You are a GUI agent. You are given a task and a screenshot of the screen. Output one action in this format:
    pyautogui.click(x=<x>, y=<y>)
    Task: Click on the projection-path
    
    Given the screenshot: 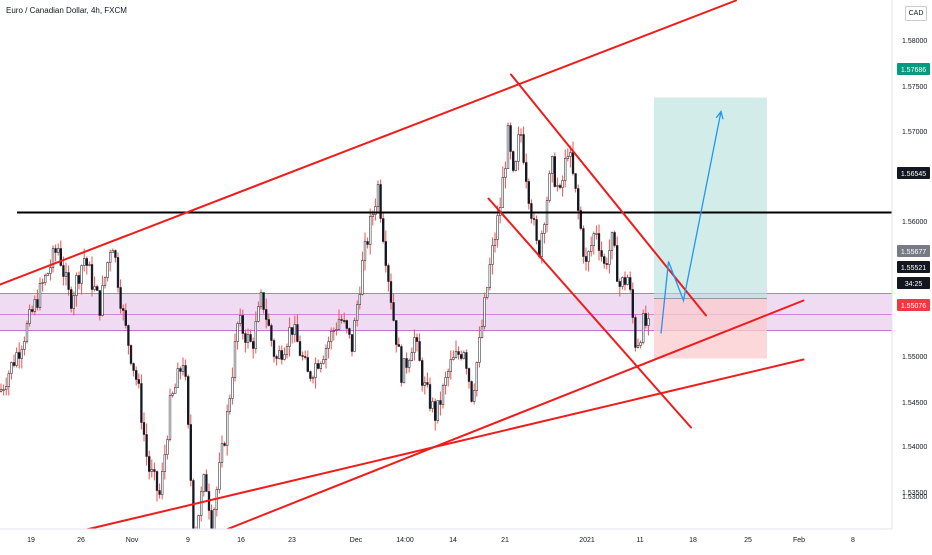 What is the action you would take?
    pyautogui.click(x=691, y=222)
    